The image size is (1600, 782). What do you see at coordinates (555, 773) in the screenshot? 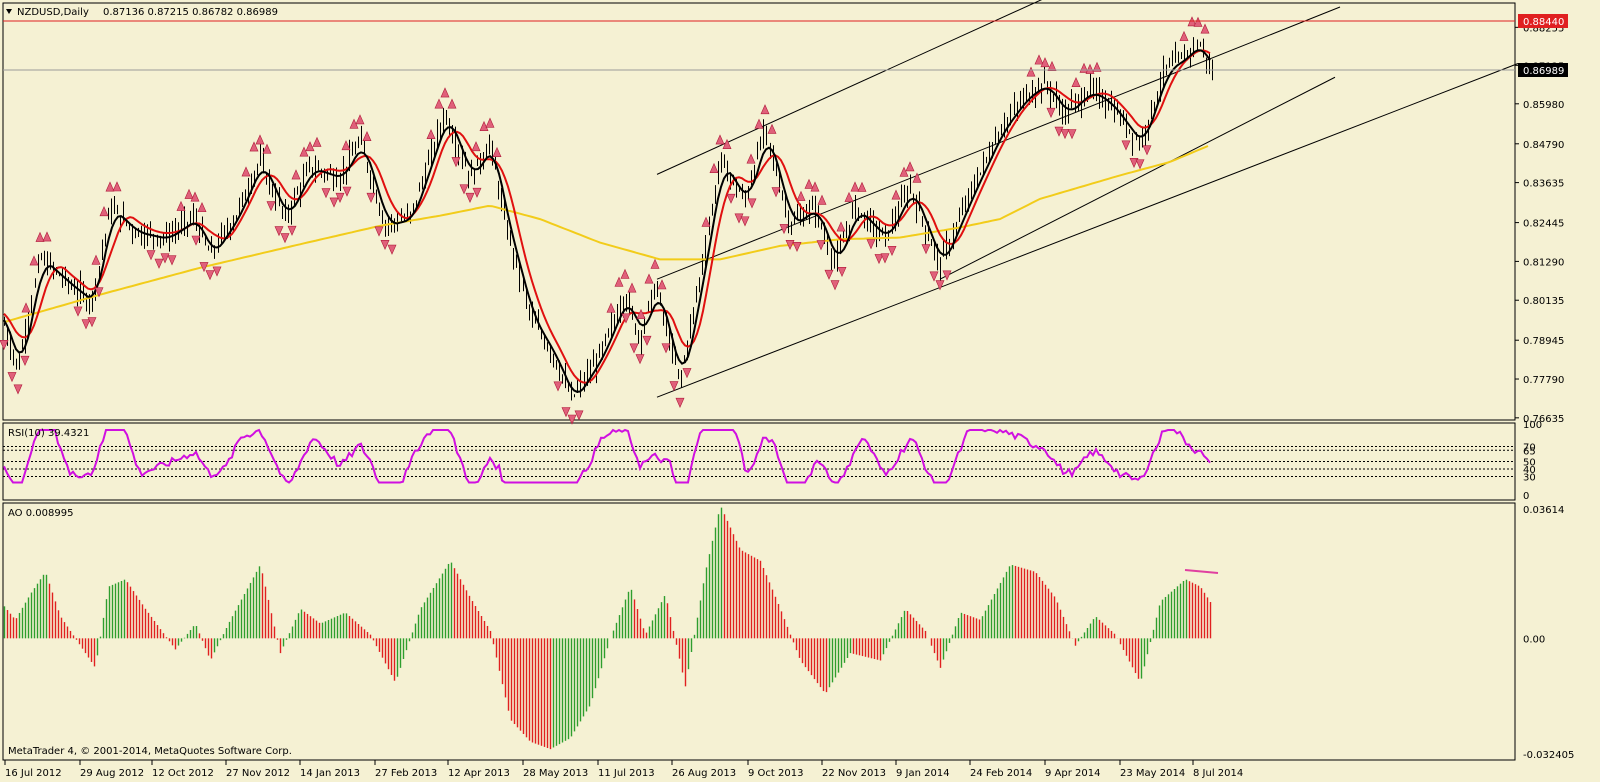
I see `time-tick-label: 28 May 2013` at bounding box center [555, 773].